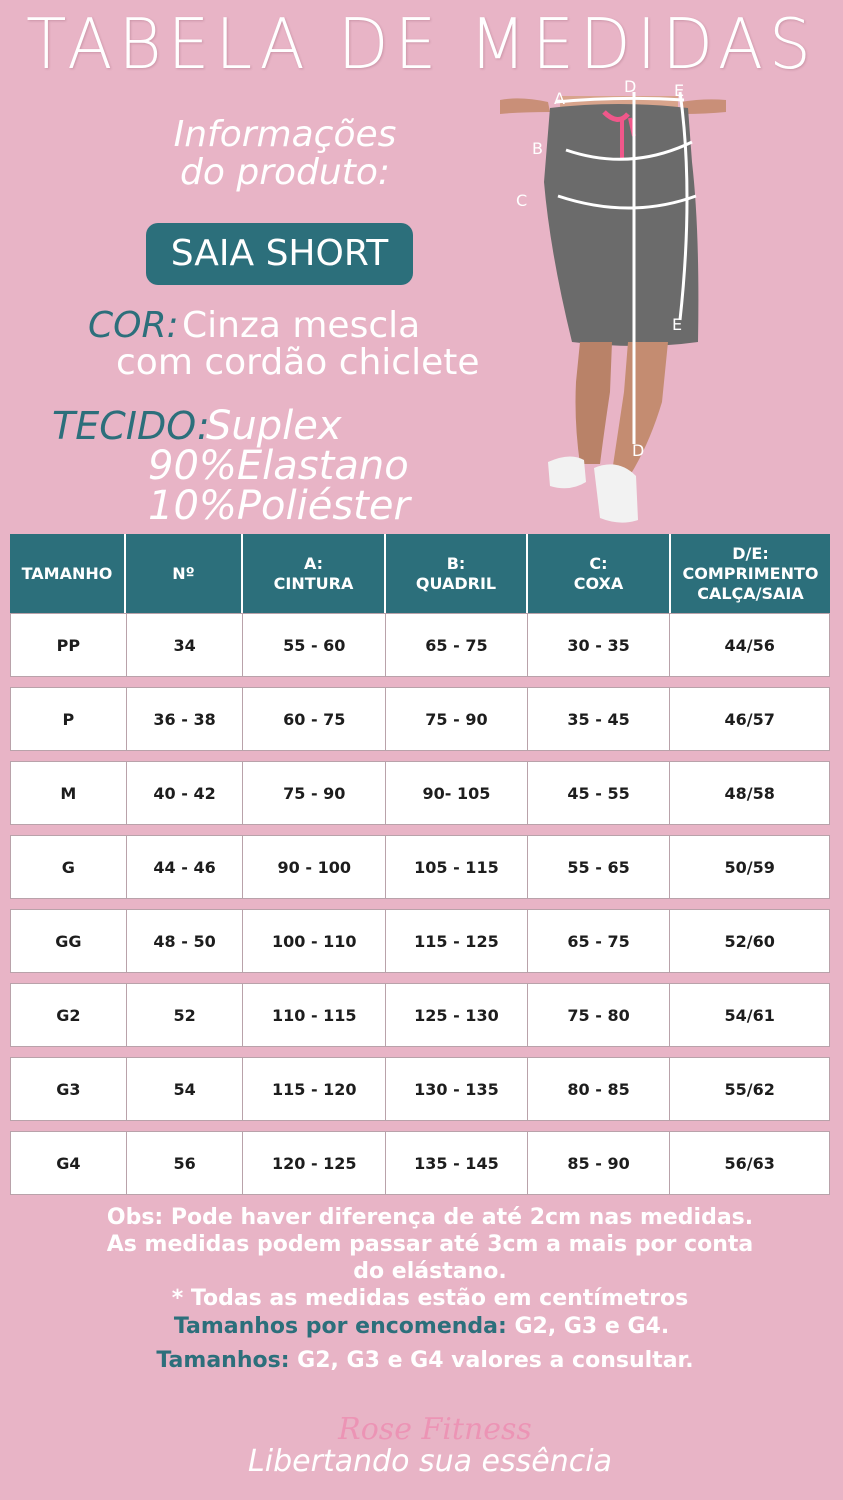  I want to click on info-heading-line2: do produto:, so click(285, 172).